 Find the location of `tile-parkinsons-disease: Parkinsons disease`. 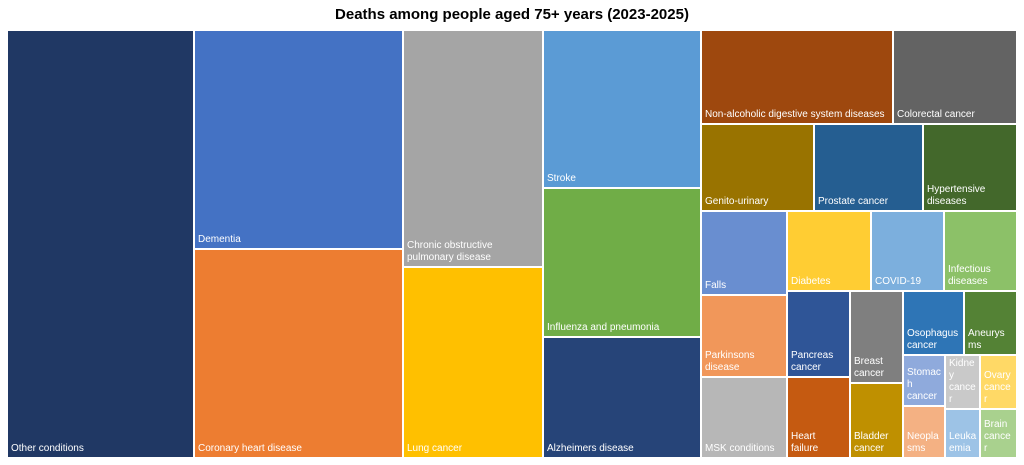

tile-parkinsons-disease: Parkinsons disease is located at coordinates (744, 336).